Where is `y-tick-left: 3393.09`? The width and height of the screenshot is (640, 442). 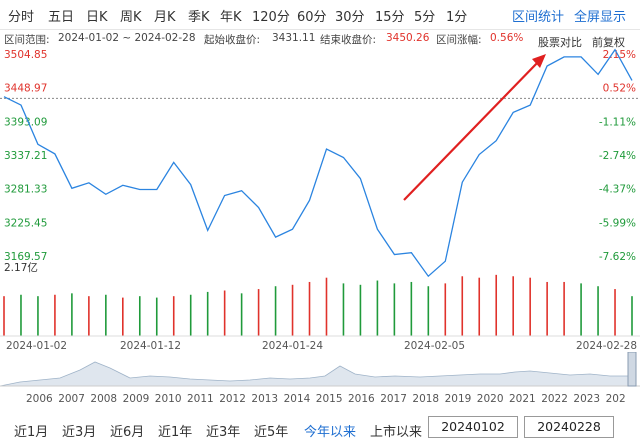
y-tick-left: 3393.09 is located at coordinates (25, 122).